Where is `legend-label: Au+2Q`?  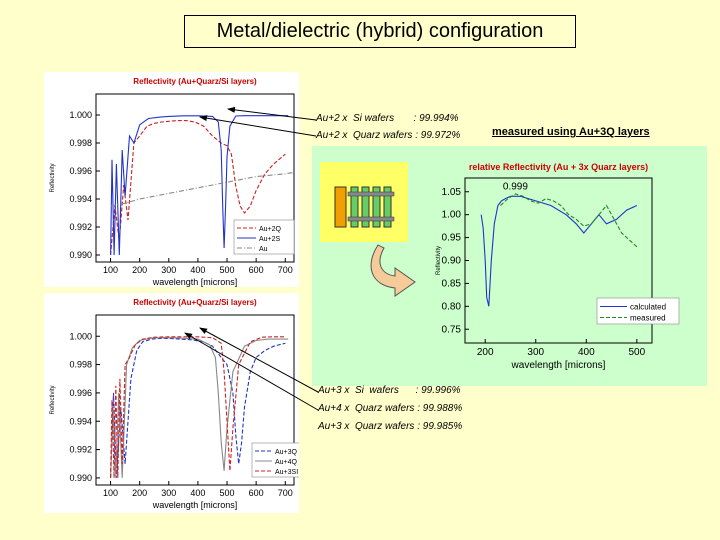
legend-label: Au+2Q is located at coordinates (270, 229).